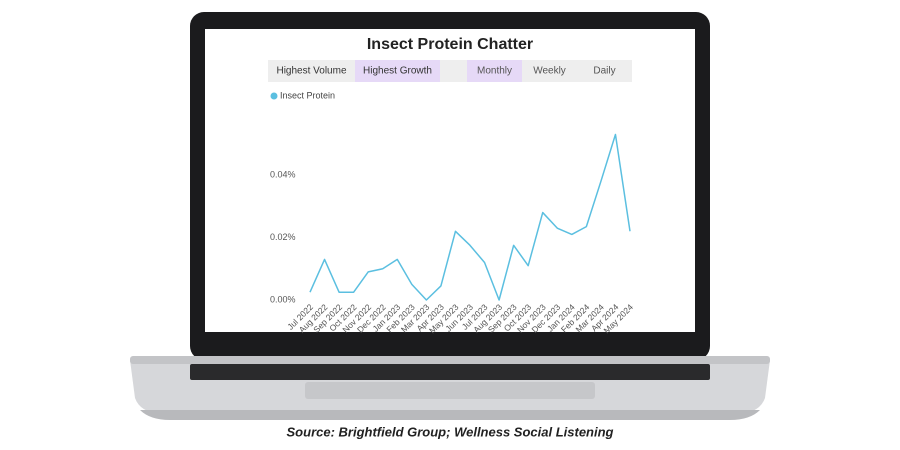 Image resolution: width=900 pixels, height=450 pixels. What do you see at coordinates (450, 415) in the screenshot?
I see `base-edge` at bounding box center [450, 415].